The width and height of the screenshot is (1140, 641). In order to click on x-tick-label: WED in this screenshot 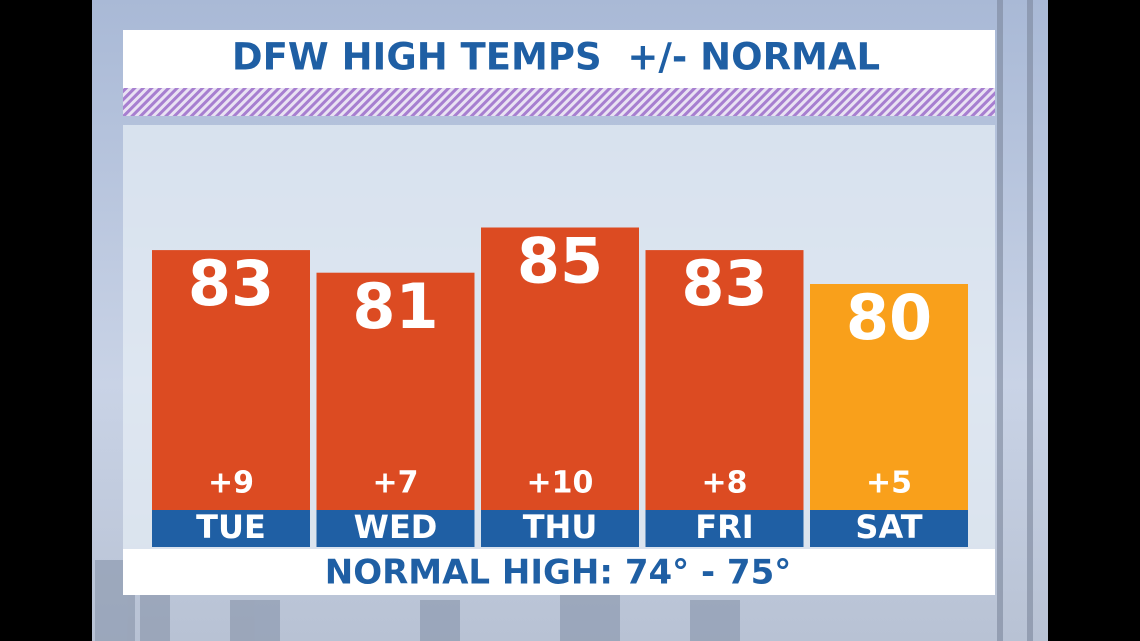, I will do `click(396, 527)`.